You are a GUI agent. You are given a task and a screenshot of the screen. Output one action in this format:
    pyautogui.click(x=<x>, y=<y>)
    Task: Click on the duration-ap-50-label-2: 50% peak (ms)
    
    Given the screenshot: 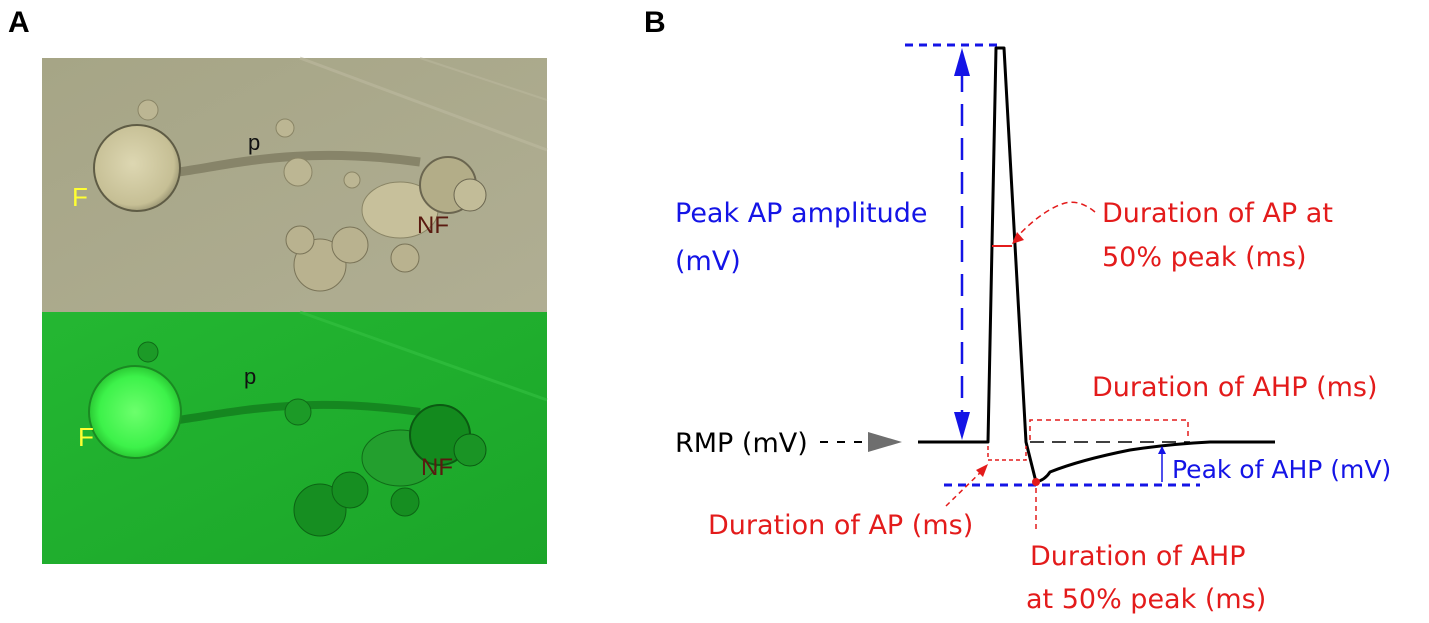 What is the action you would take?
    pyautogui.click(x=1204, y=257)
    